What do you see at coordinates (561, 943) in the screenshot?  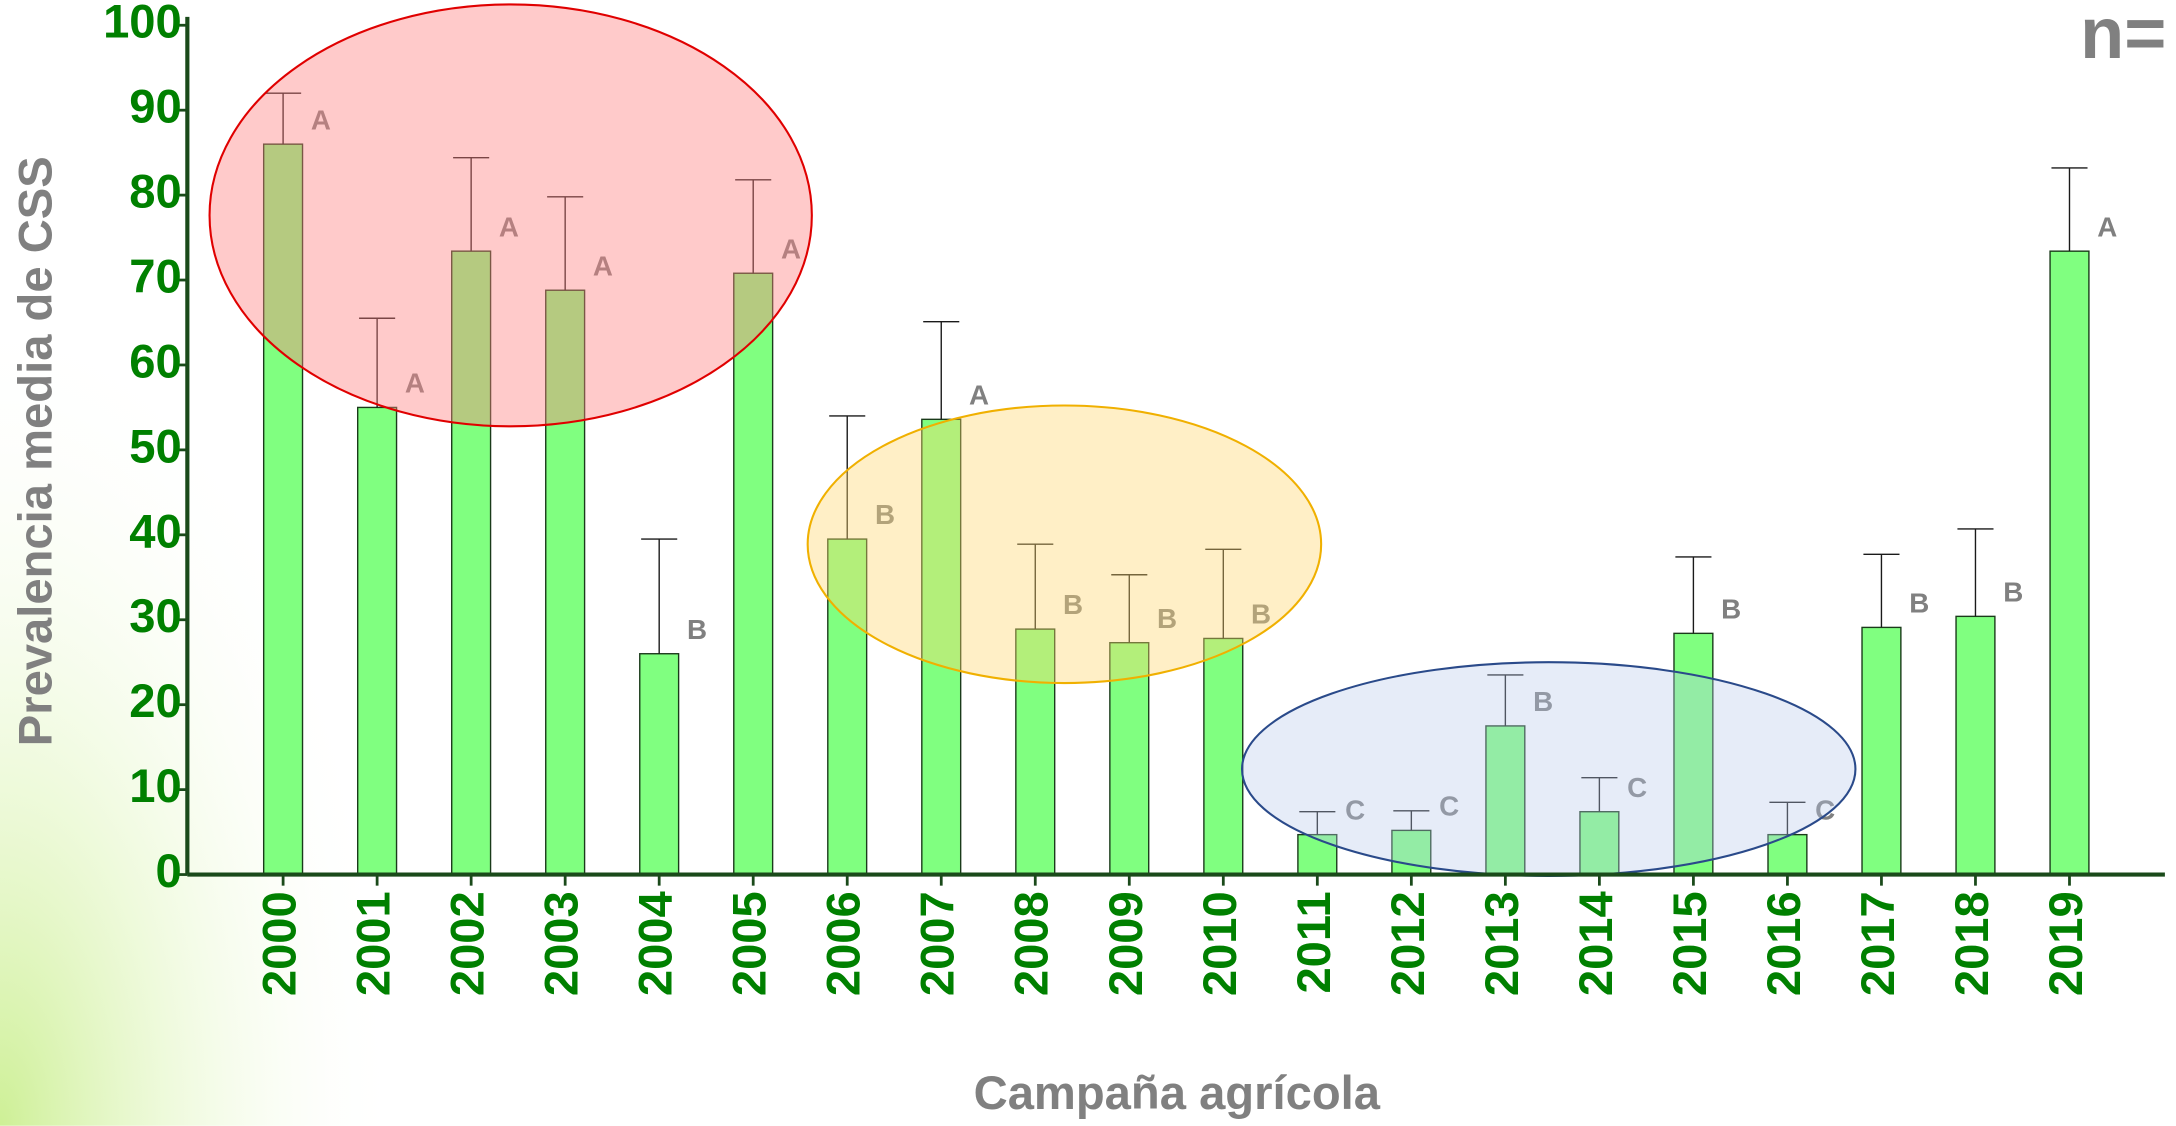 I see `x-tick-label: 2003` at bounding box center [561, 943].